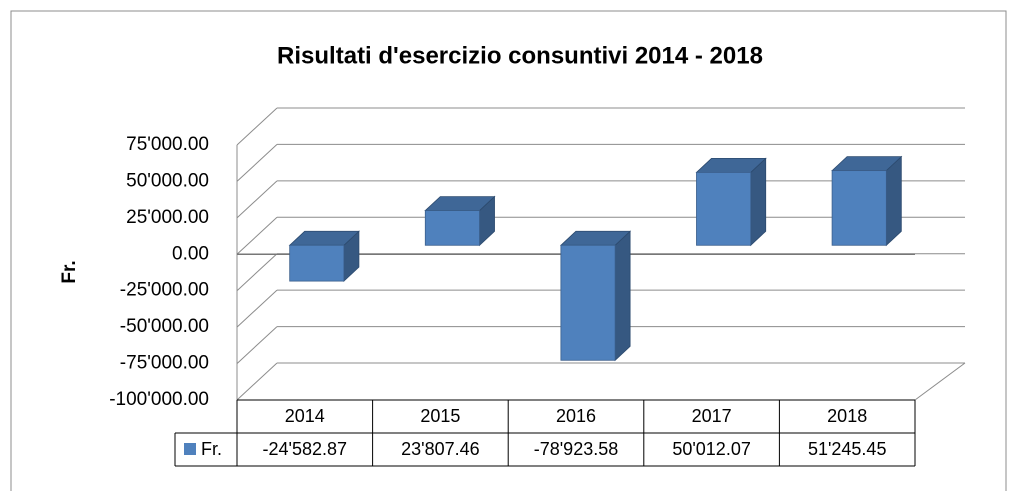  Describe the element at coordinates (167, 144) in the screenshot. I see `y-tick-label: 75'000.00` at that location.